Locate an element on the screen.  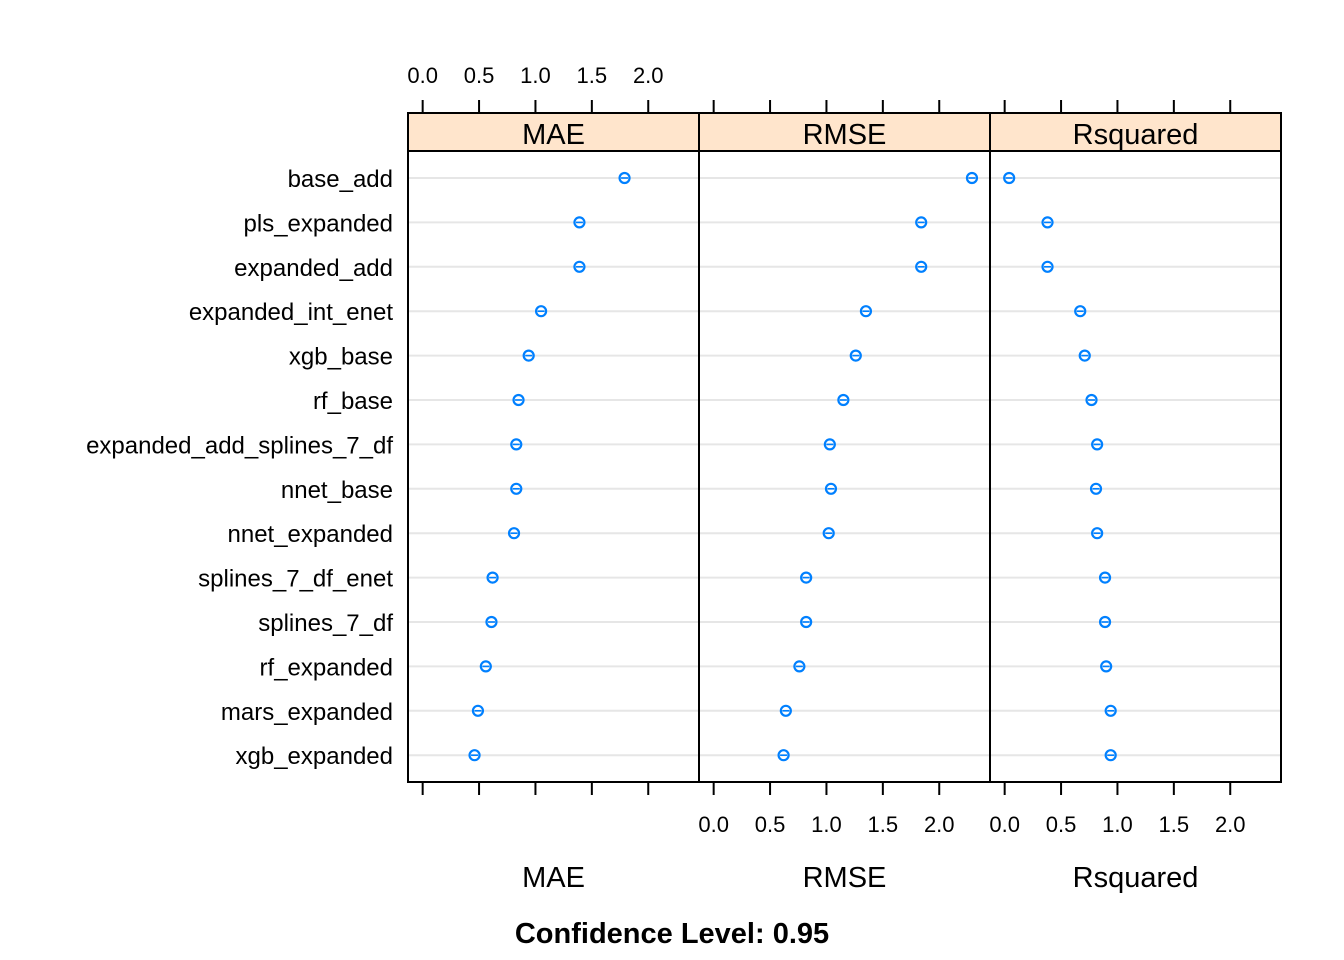
model-label: expanded_int_enet is located at coordinates (291, 312).